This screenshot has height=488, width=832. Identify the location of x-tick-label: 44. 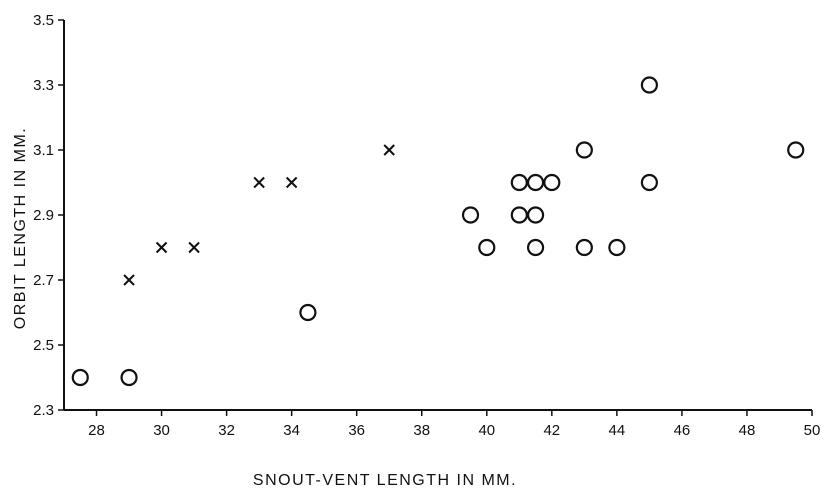
(617, 430).